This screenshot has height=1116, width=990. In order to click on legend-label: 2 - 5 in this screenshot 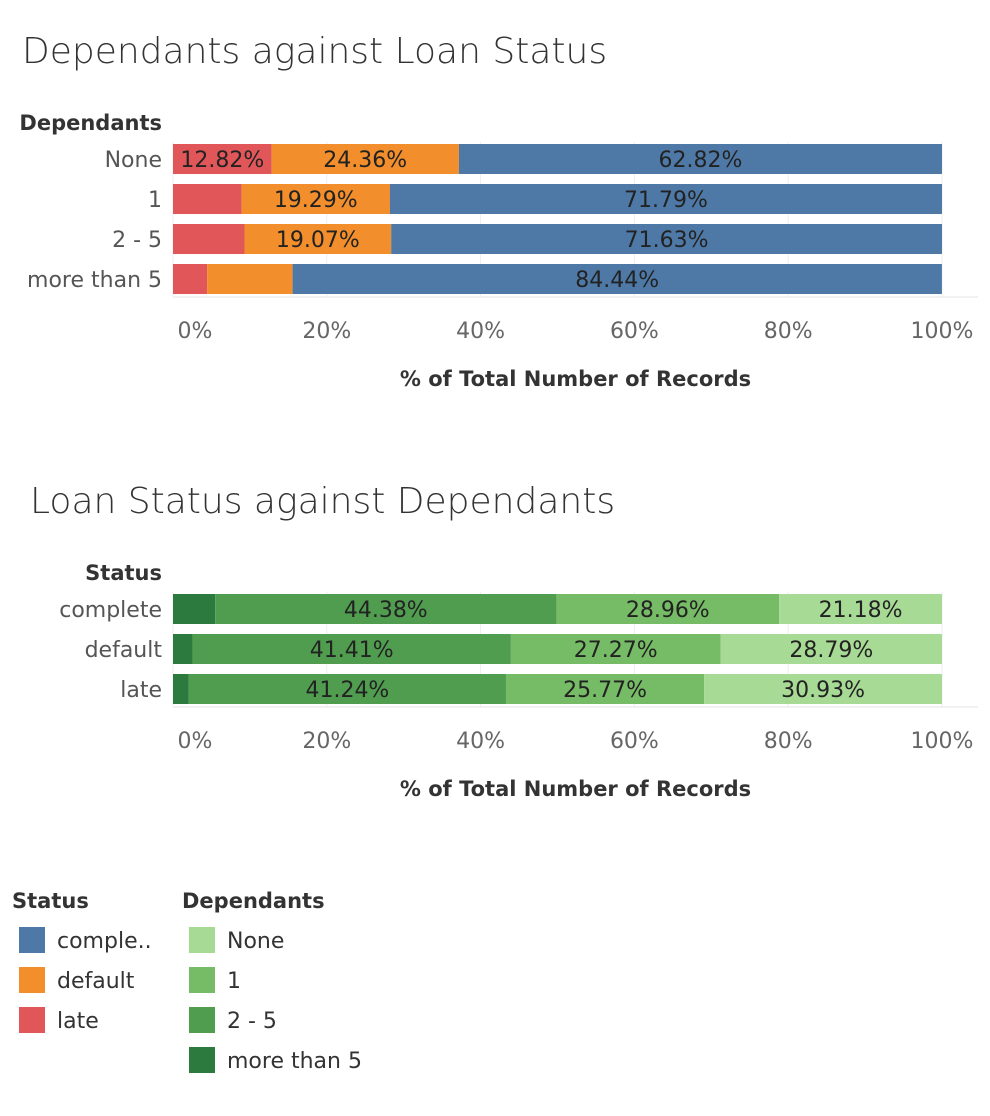, I will do `click(252, 1021)`.